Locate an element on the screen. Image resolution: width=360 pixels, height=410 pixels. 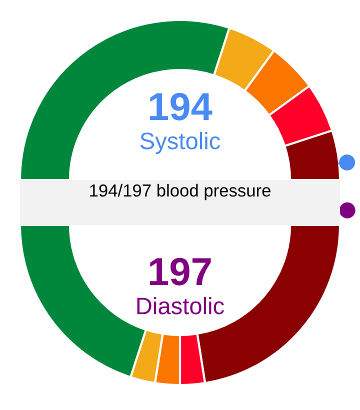
text: Systolic is located at coordinates (180, 143).